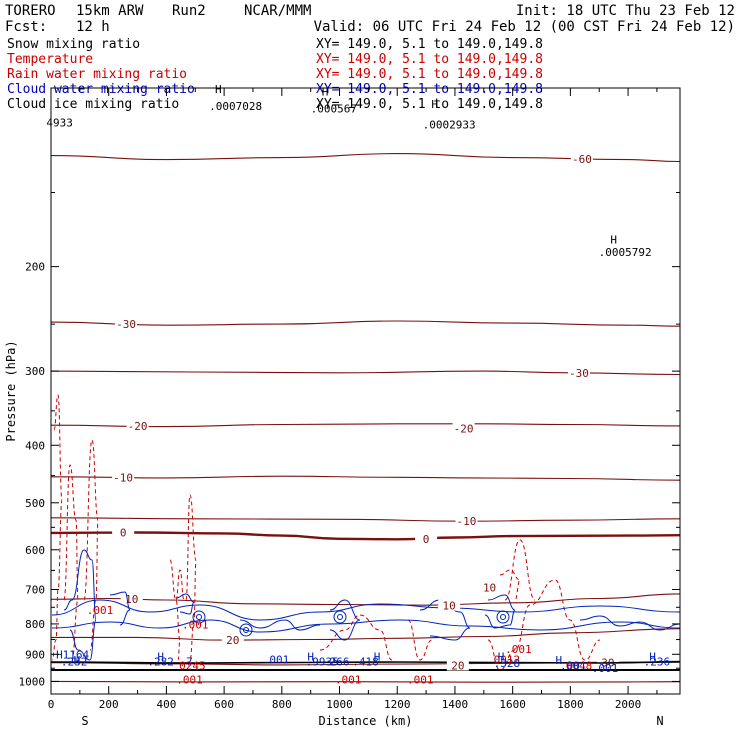 The image size is (740, 740). What do you see at coordinates (195, 625) in the screenshot?
I see `rain-label: .001` at bounding box center [195, 625].